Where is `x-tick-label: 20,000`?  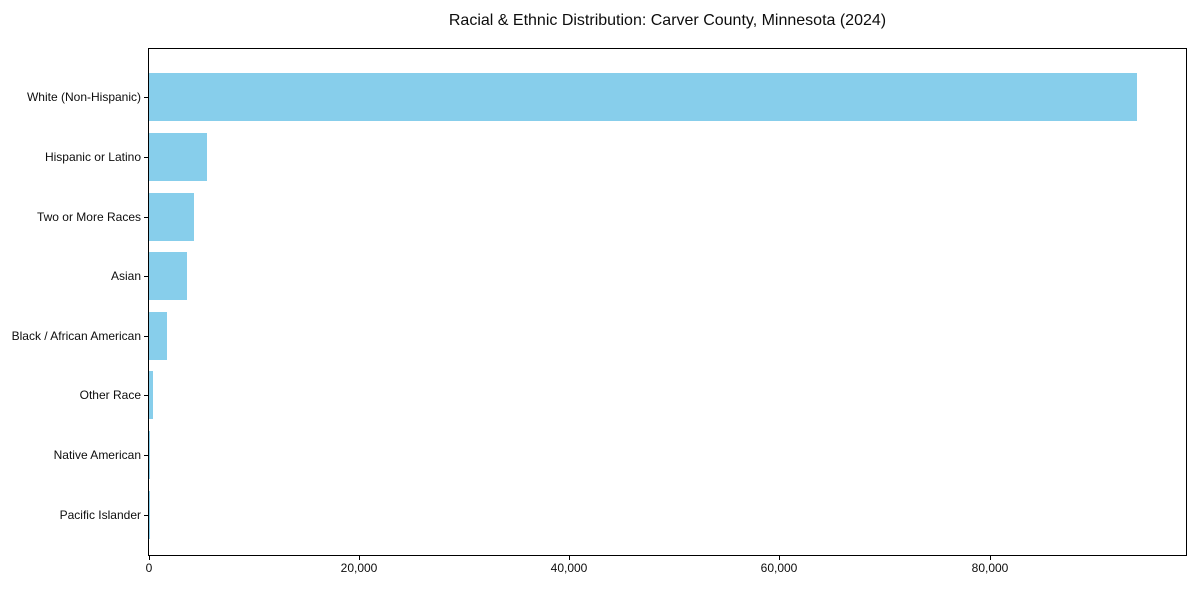
x-tick-label: 20,000 is located at coordinates (359, 568).